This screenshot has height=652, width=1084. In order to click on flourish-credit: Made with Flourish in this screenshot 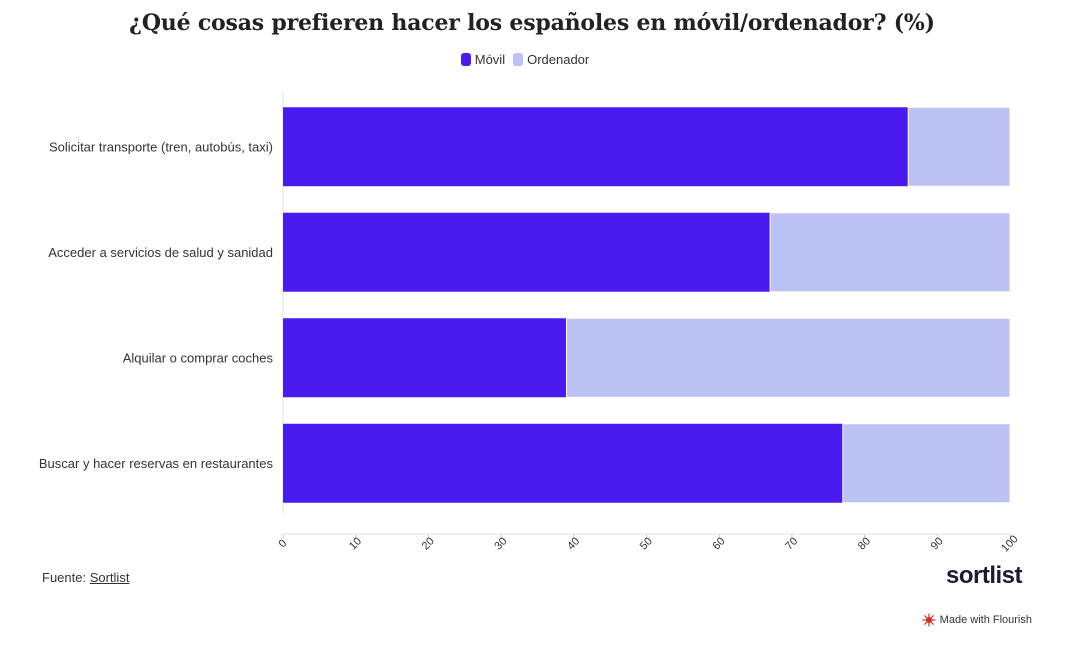, I will do `click(977, 620)`.